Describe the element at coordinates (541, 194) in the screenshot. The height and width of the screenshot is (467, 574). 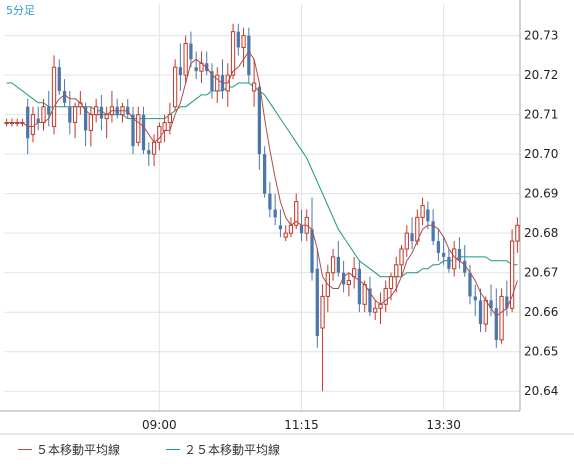
I see `y-tick-label: 20.69` at that location.